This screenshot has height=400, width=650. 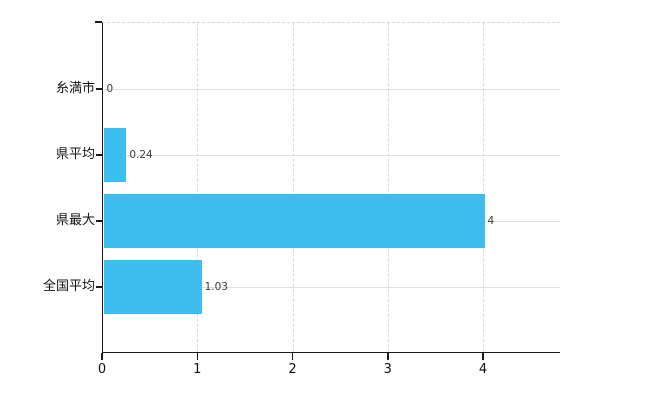 I want to click on bar-value-label: 1.03, so click(x=216, y=286).